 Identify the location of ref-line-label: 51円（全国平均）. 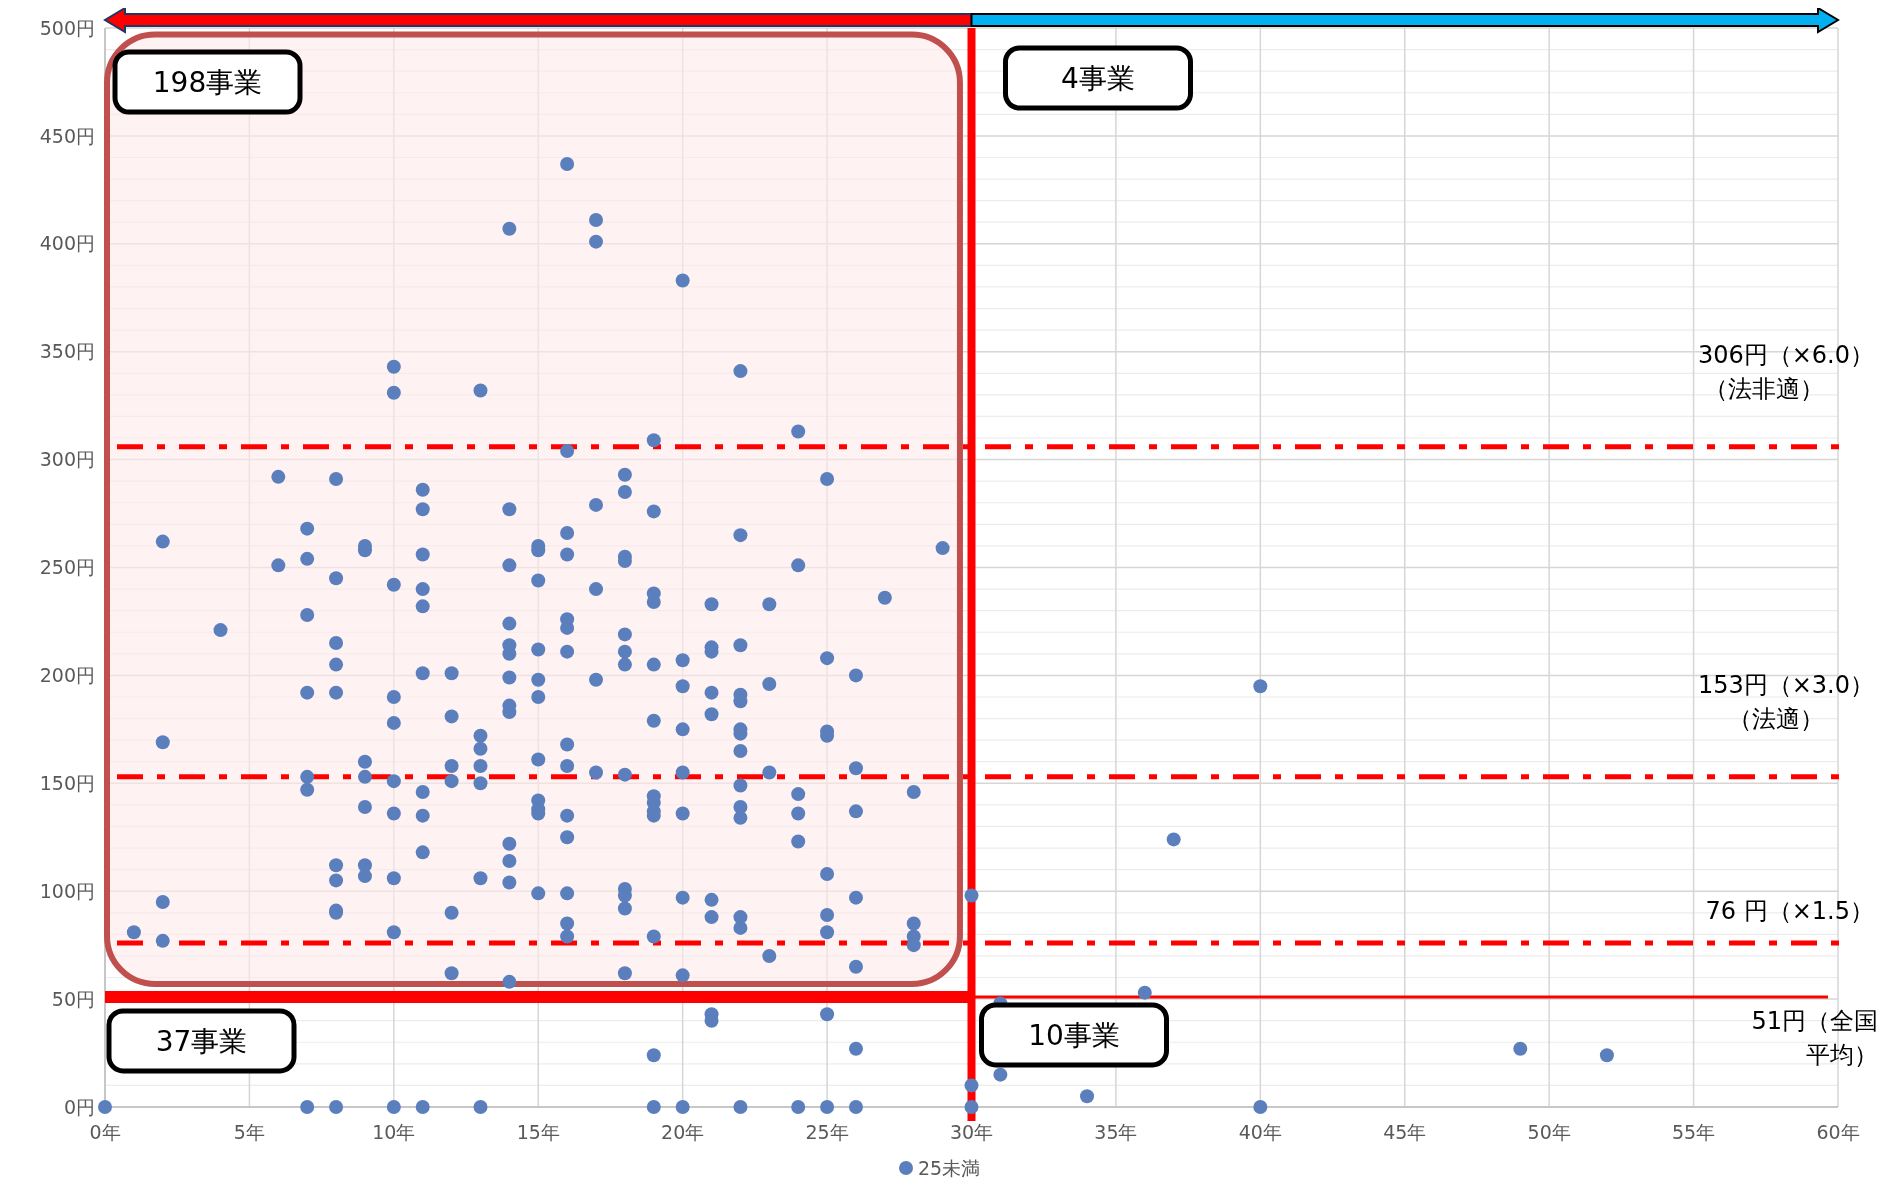
(1814, 1037).